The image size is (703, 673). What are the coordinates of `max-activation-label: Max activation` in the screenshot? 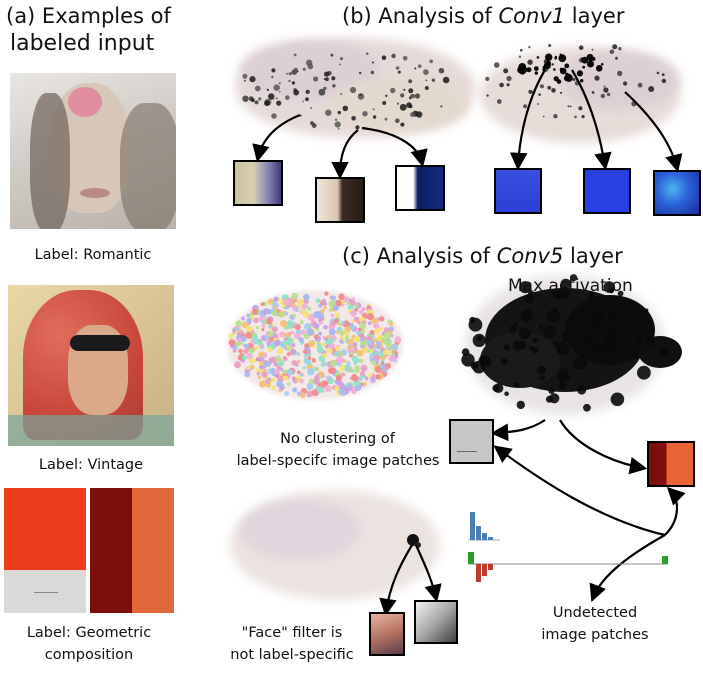 It's located at (570, 286).